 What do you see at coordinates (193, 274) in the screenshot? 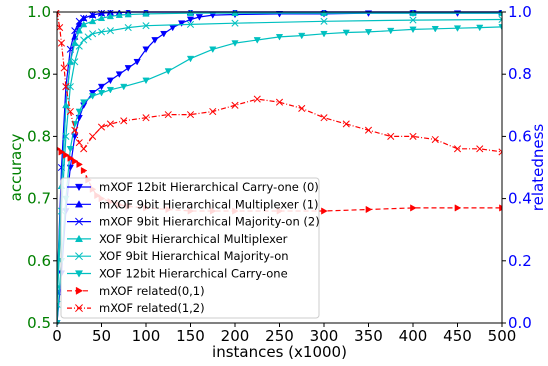
I see `legend-label-5: XOF 12bit Hierarchical Carry-one` at bounding box center [193, 274].